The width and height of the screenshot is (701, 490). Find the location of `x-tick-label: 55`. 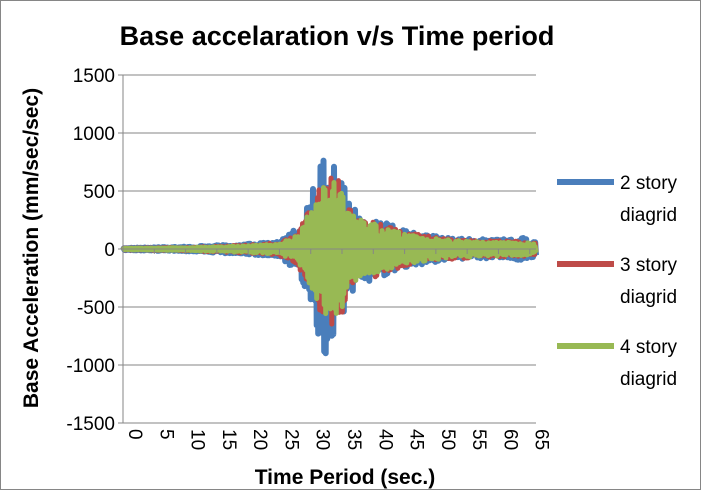

x-tick-label: 55 is located at coordinates (478, 439).